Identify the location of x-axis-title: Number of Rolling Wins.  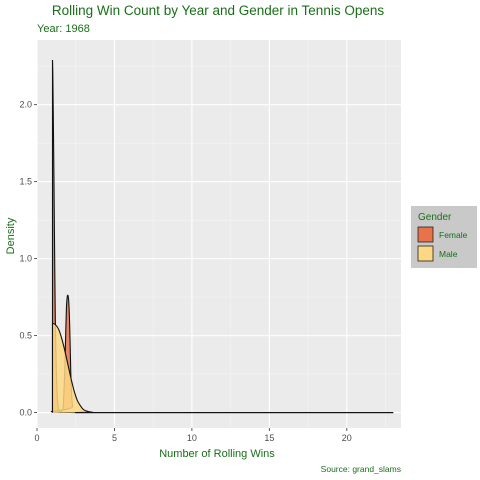
(217, 454).